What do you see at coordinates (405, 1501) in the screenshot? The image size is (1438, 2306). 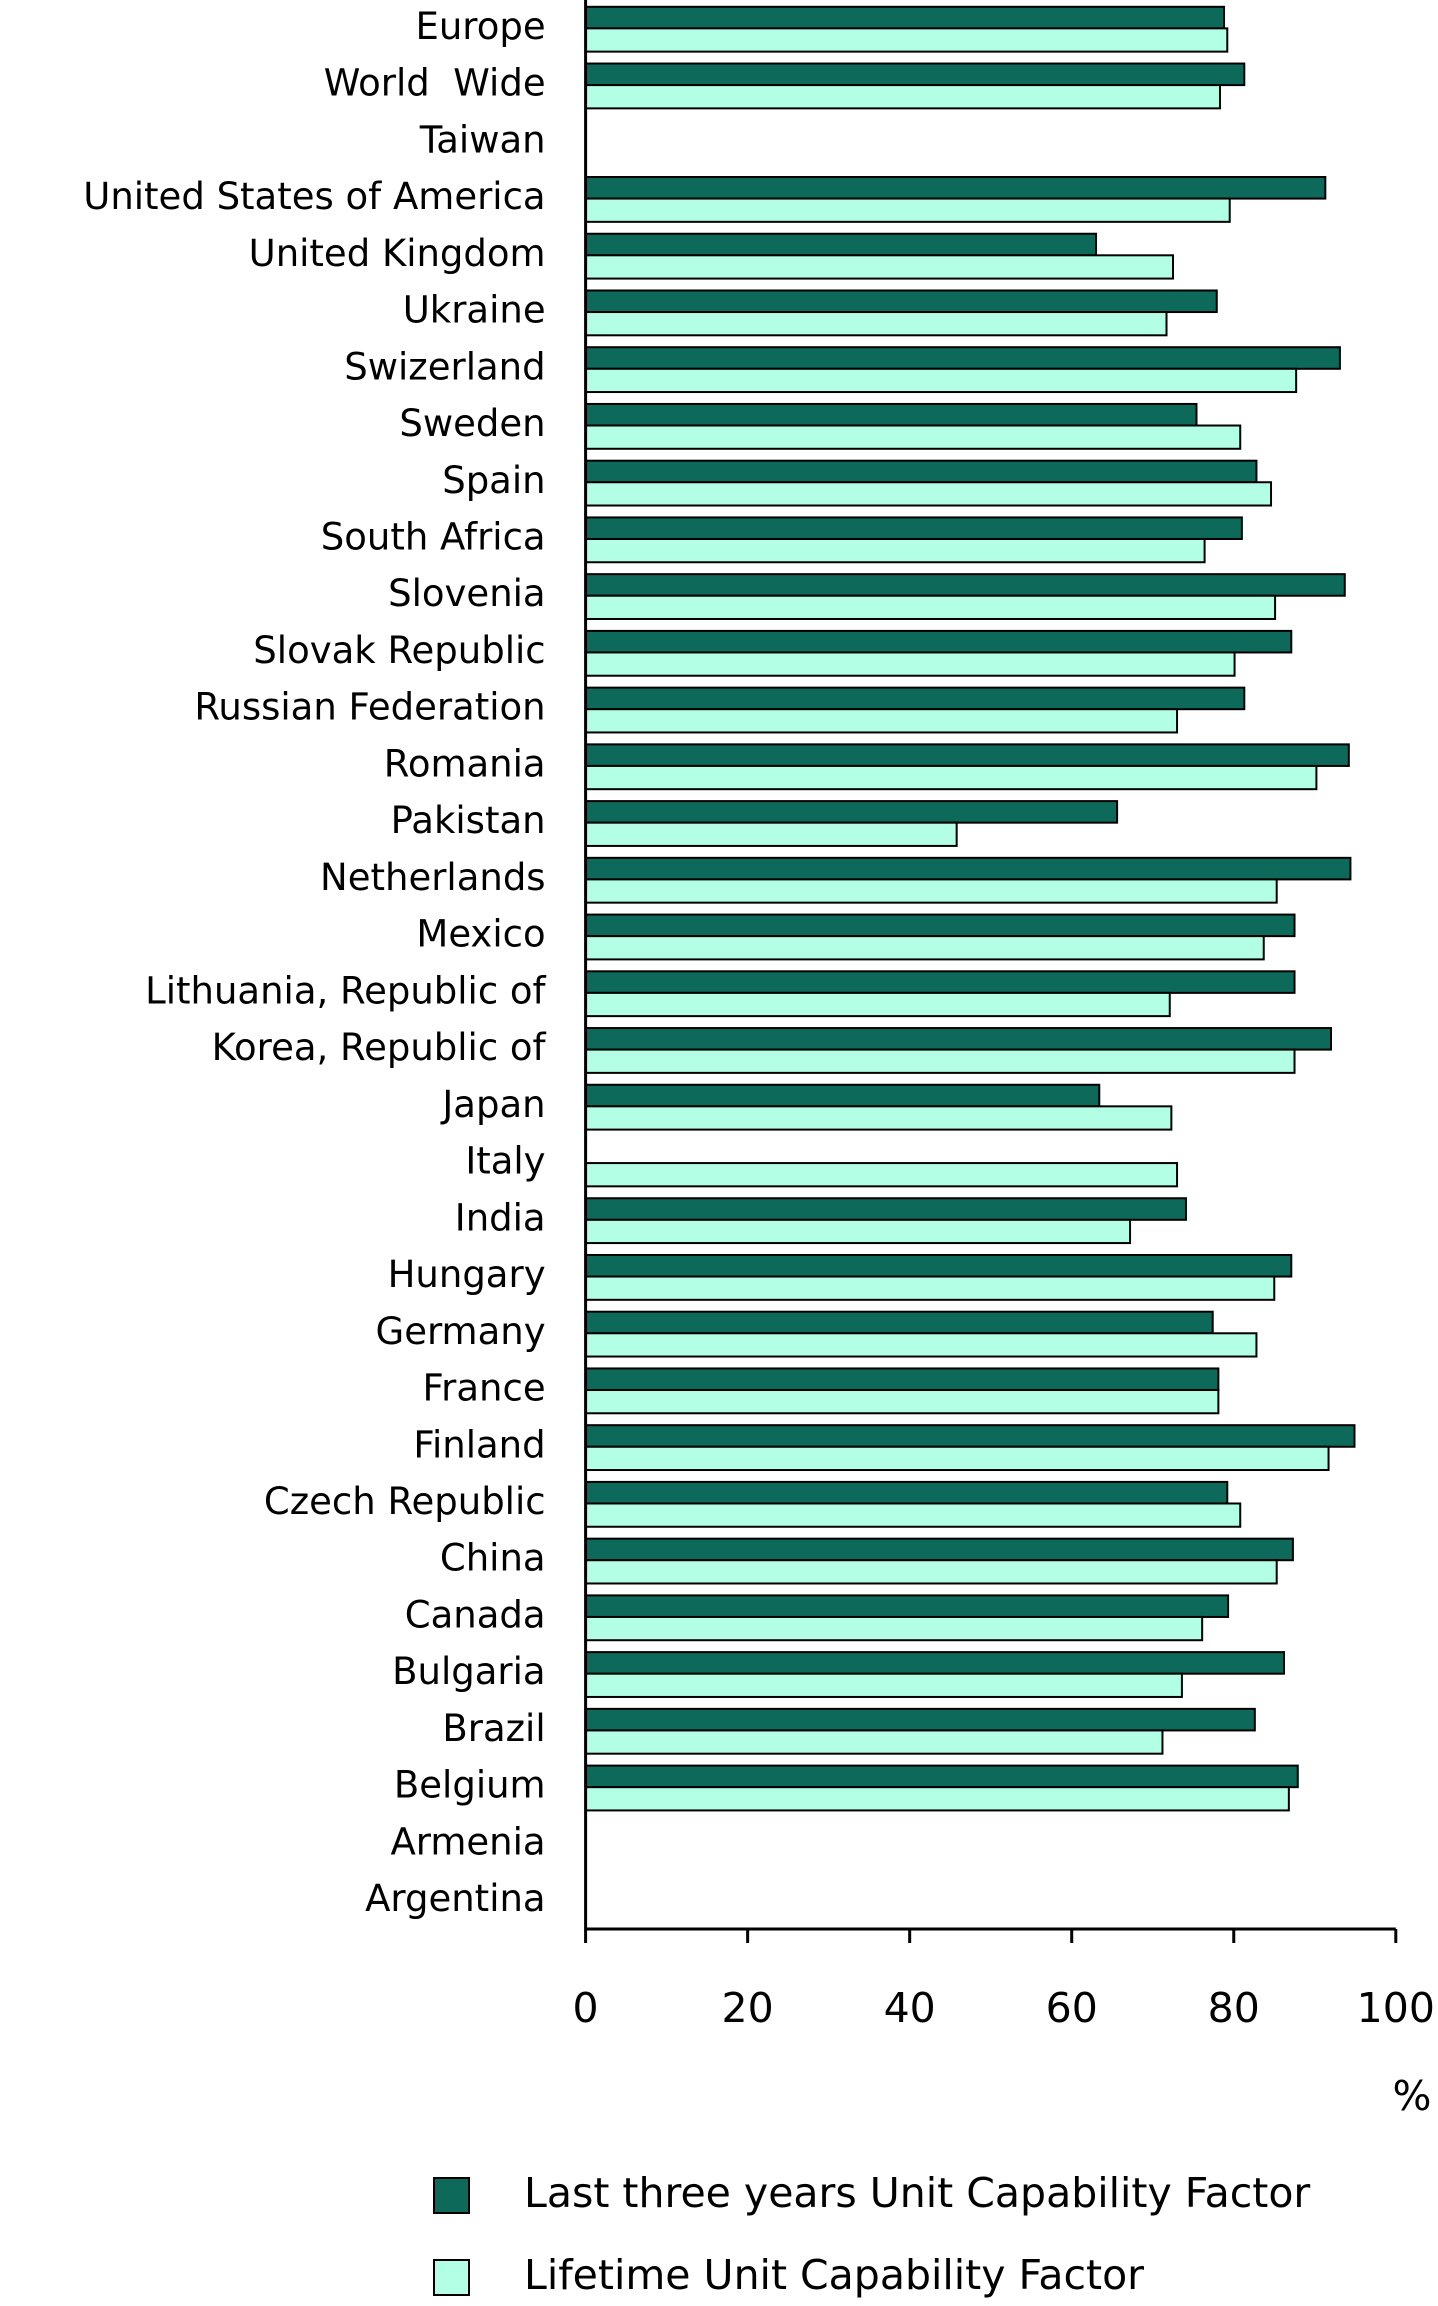 I see `y-tick-label: Czech Republic` at bounding box center [405, 1501].